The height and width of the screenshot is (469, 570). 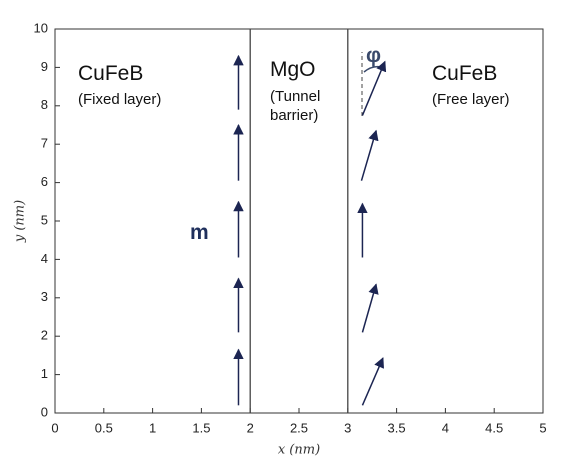 I want to click on x-tick-label: 4, so click(x=445, y=427).